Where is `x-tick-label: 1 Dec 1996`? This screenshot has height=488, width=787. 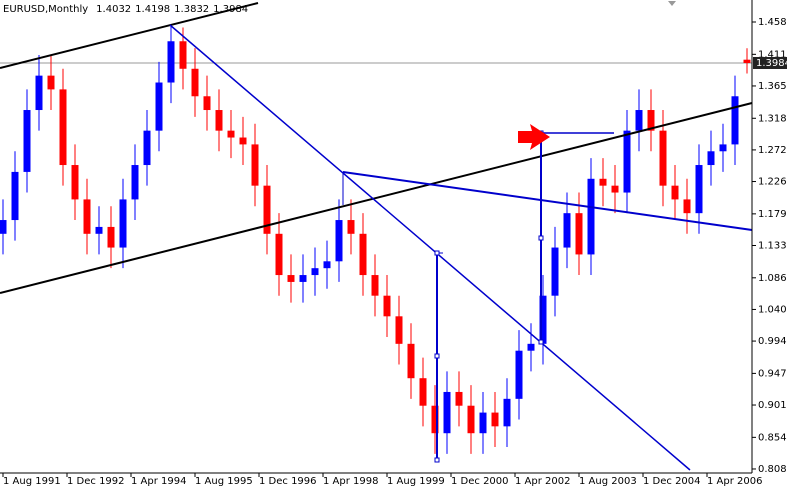 x-tick-label: 1 Dec 1996 is located at coordinates (288, 481).